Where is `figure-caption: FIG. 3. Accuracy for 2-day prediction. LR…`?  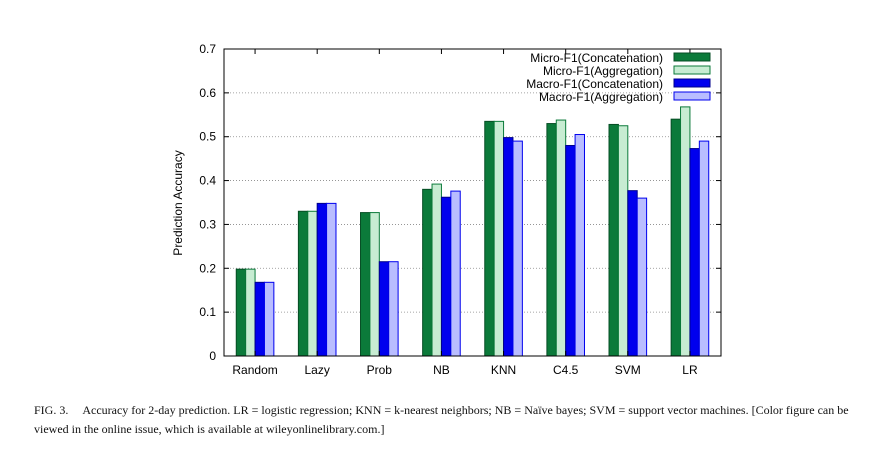
figure-caption: FIG. 3. Accuracy for 2-day prediction. LR… is located at coordinates (449, 420).